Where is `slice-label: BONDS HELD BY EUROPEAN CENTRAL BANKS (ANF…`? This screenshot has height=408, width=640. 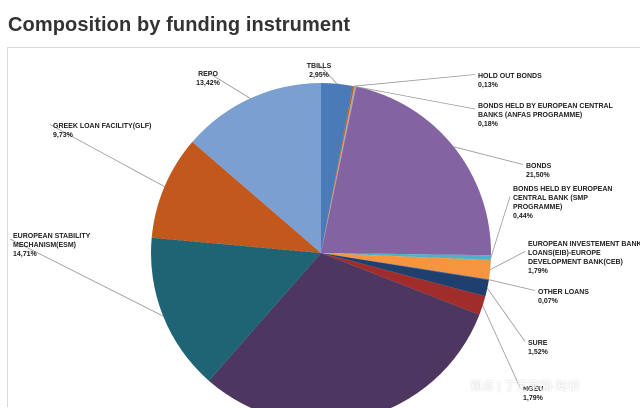 slice-label: BONDS HELD BY EUROPEAN CENTRAL BANKS (ANF… is located at coordinates (546, 115).